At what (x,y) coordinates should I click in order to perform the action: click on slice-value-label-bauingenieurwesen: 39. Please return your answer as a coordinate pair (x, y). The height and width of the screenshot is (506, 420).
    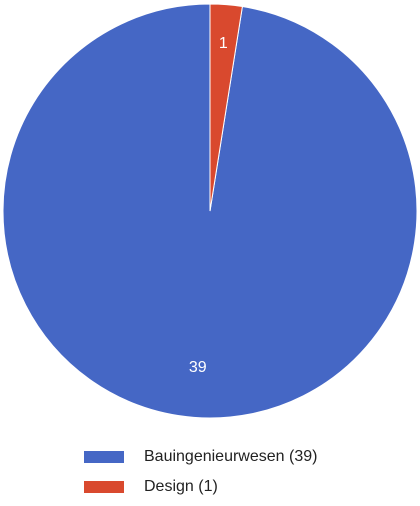
    Looking at the image, I should click on (198, 367).